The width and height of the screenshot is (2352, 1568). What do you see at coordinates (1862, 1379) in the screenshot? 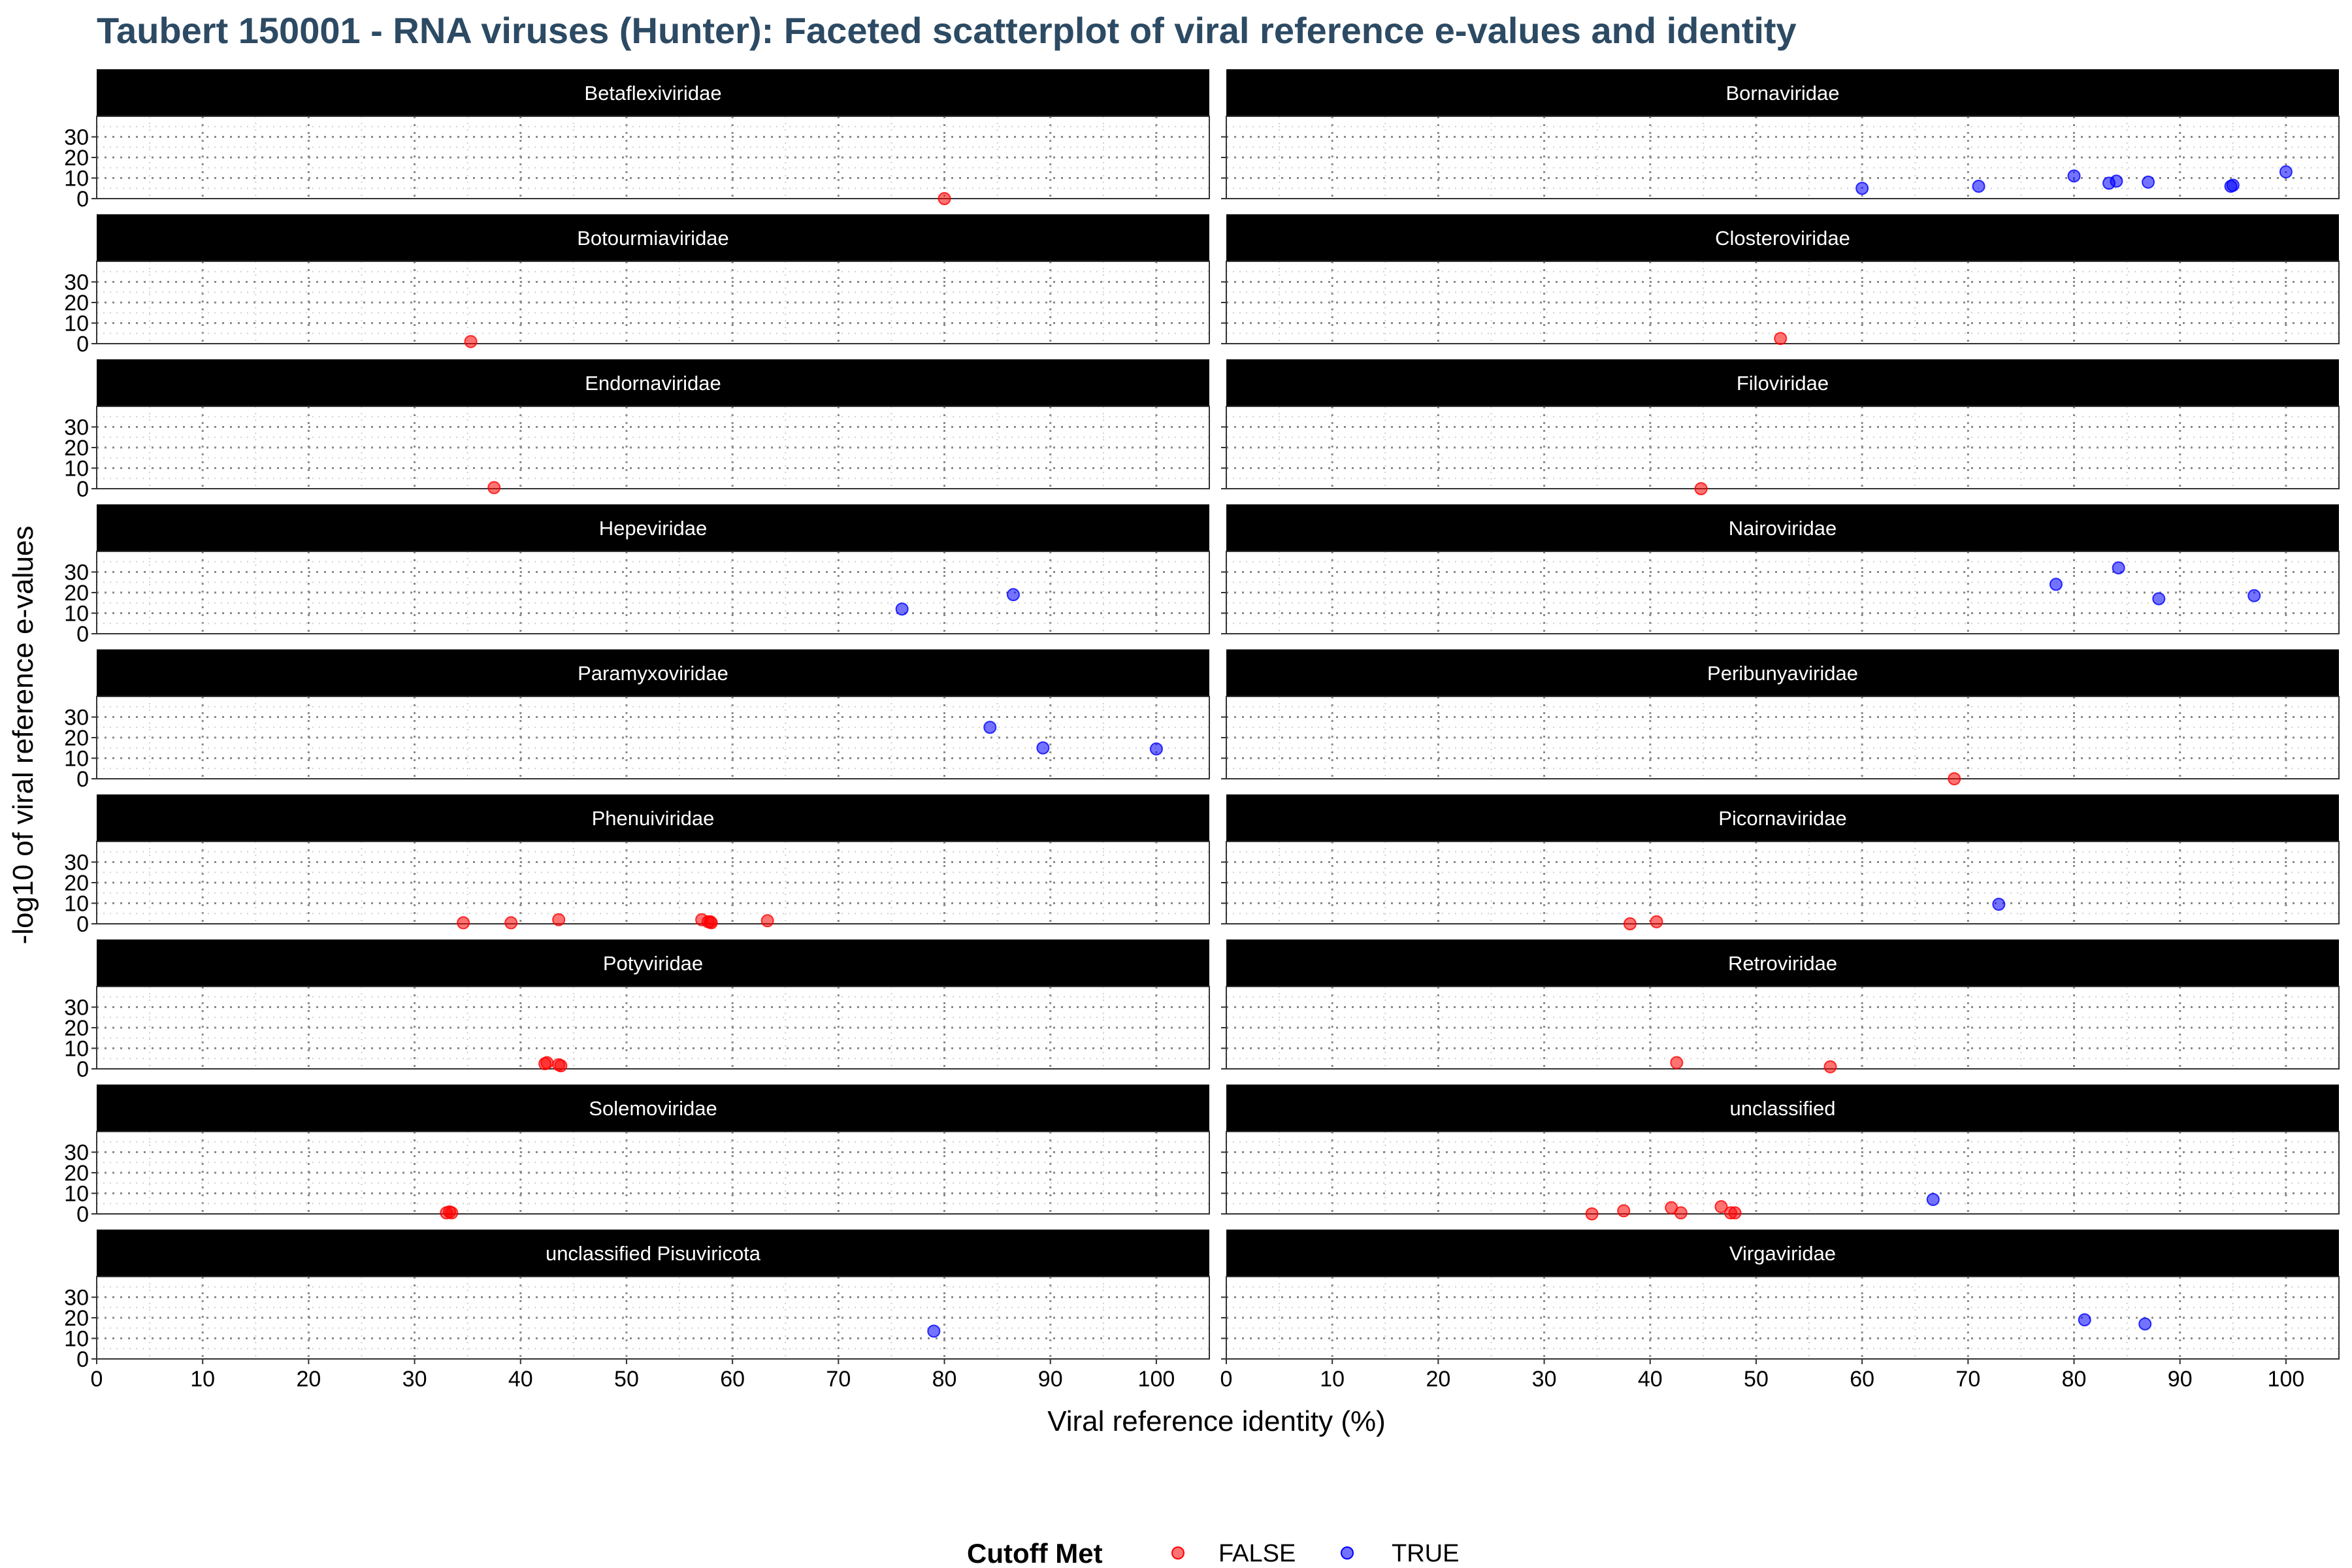
I see `x-tick-label: 60` at bounding box center [1862, 1379].